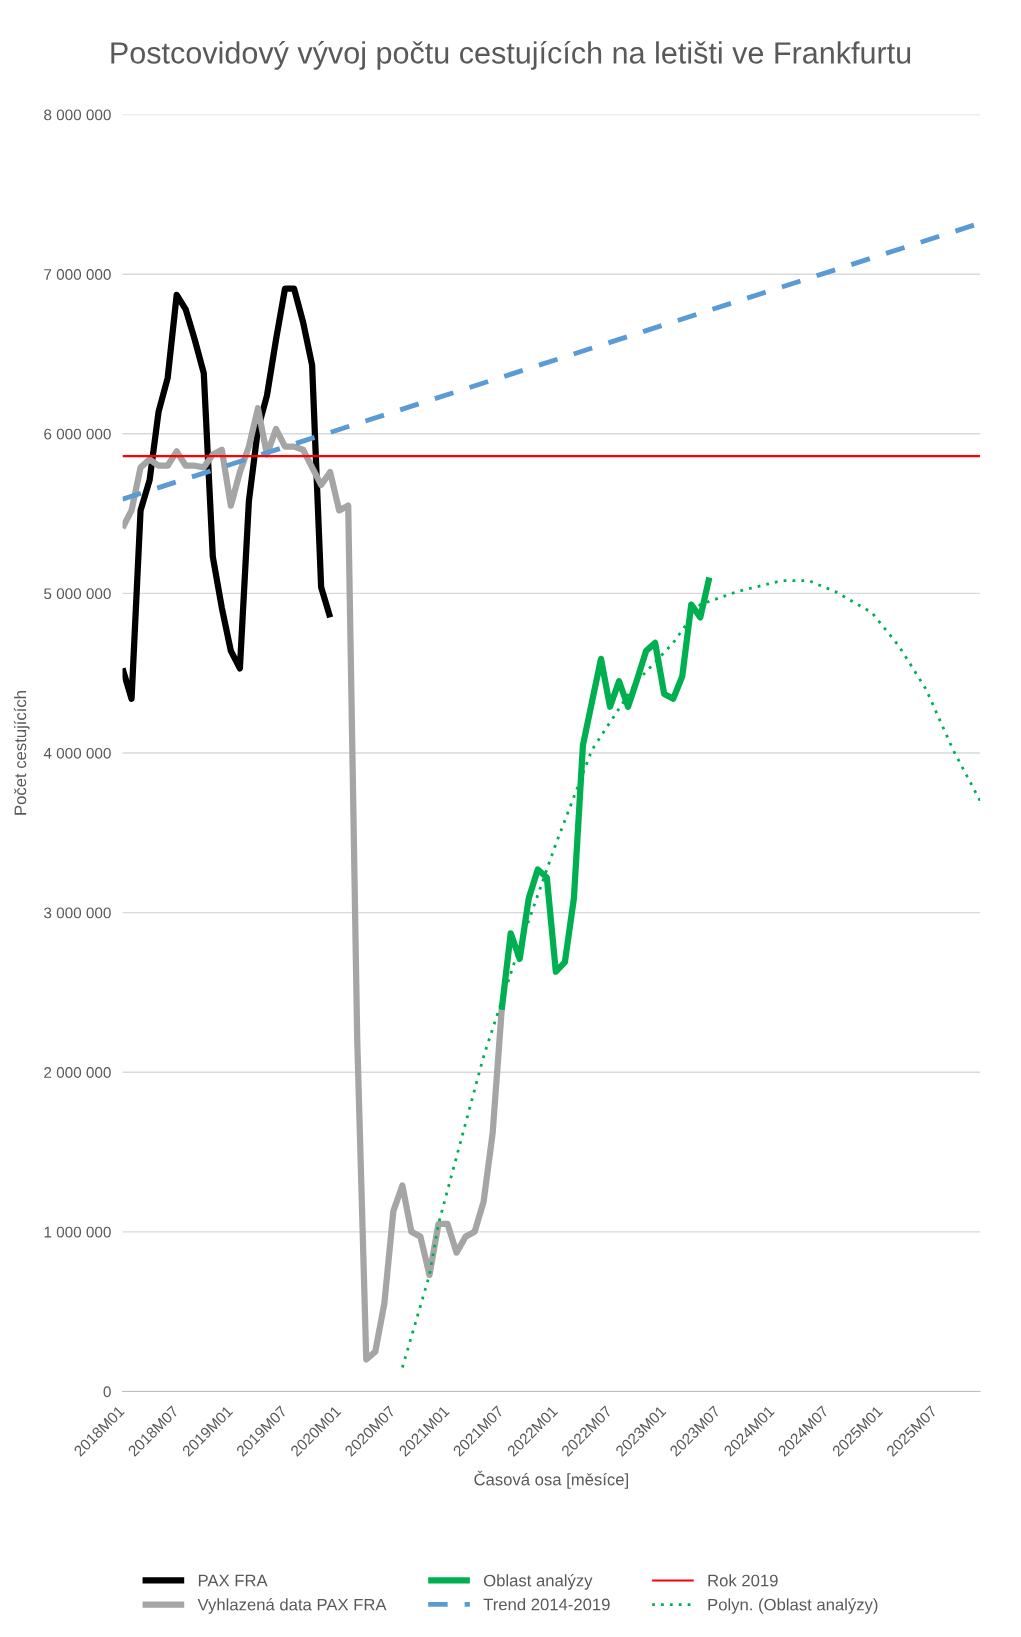  What do you see at coordinates (77, 274) in the screenshot?
I see `y-tick-label: 7 000 000` at bounding box center [77, 274].